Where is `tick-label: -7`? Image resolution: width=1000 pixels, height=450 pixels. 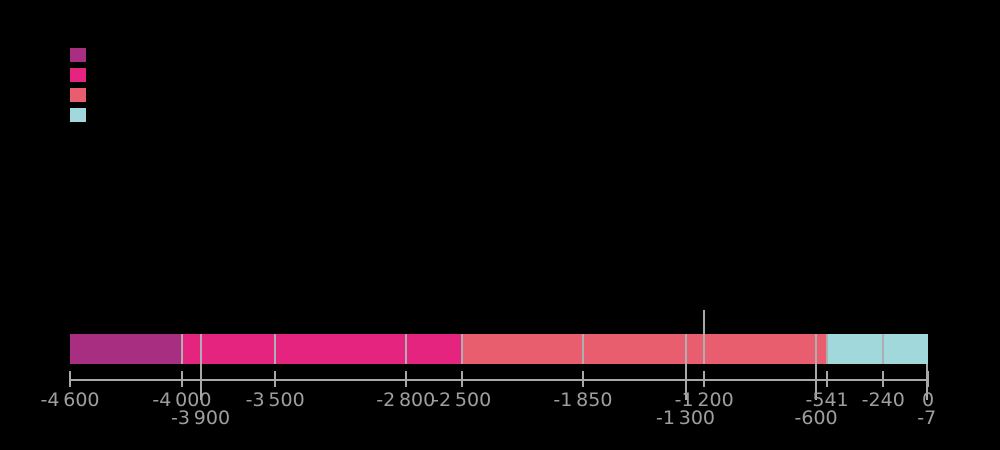
tick-label: -7 is located at coordinates (927, 418).